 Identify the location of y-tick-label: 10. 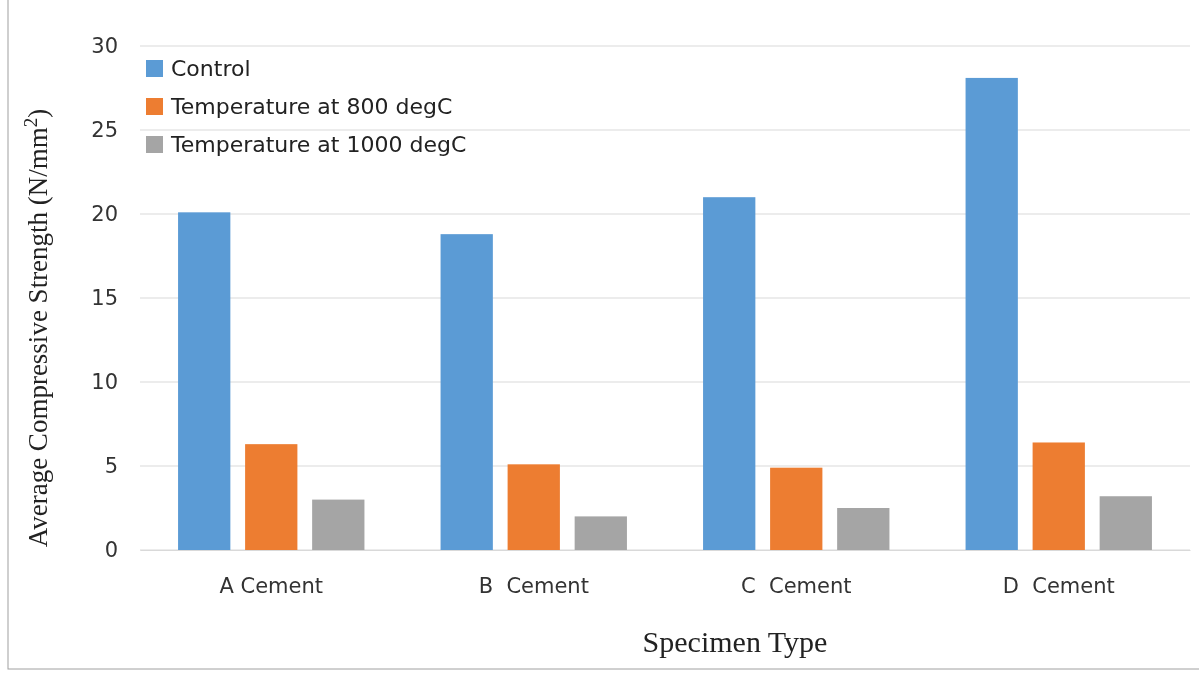
(104, 382).